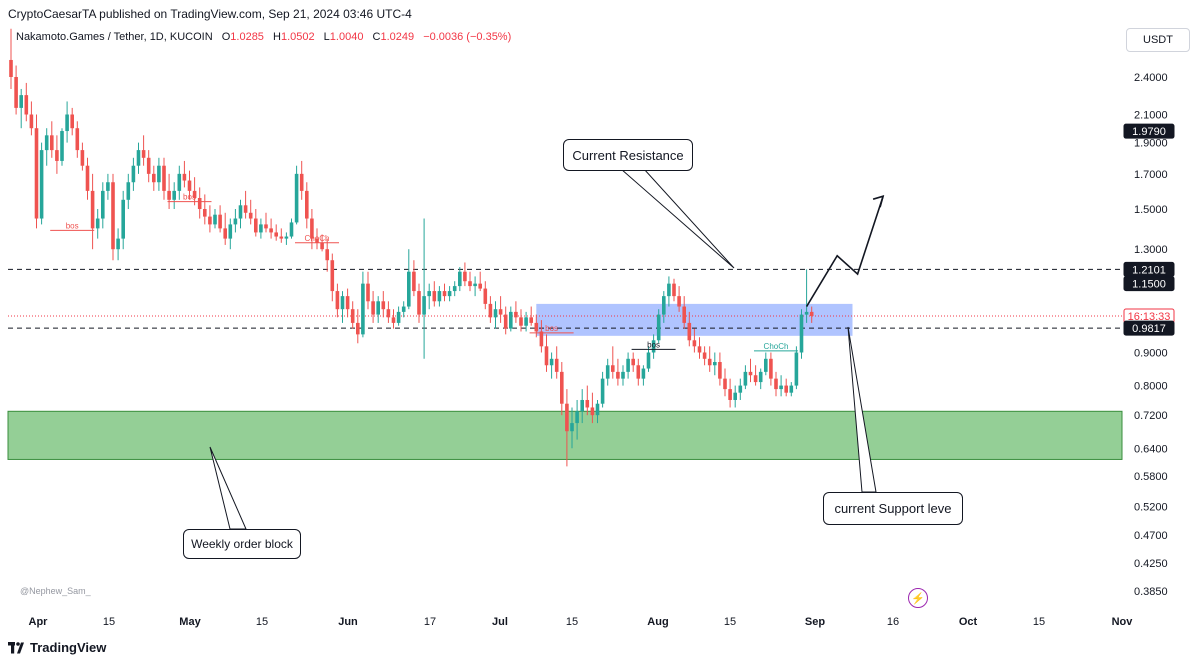 The height and width of the screenshot is (664, 1199). Describe the element at coordinates (1151, 592) in the screenshot. I see `y-tick-label: 0.3850` at that location.